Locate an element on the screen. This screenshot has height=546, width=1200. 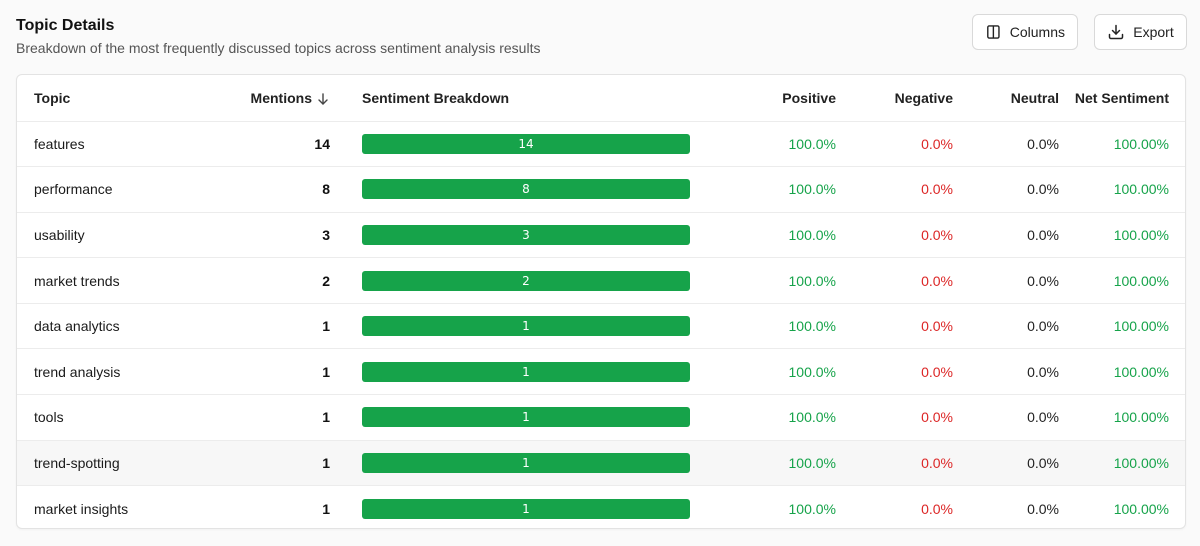
breakdown-cell: 8 is located at coordinates (519, 190).